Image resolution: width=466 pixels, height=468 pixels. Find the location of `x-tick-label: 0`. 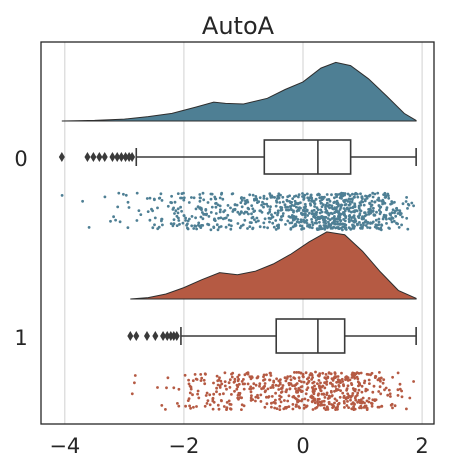

x-tick-label: 0 is located at coordinates (302, 446).